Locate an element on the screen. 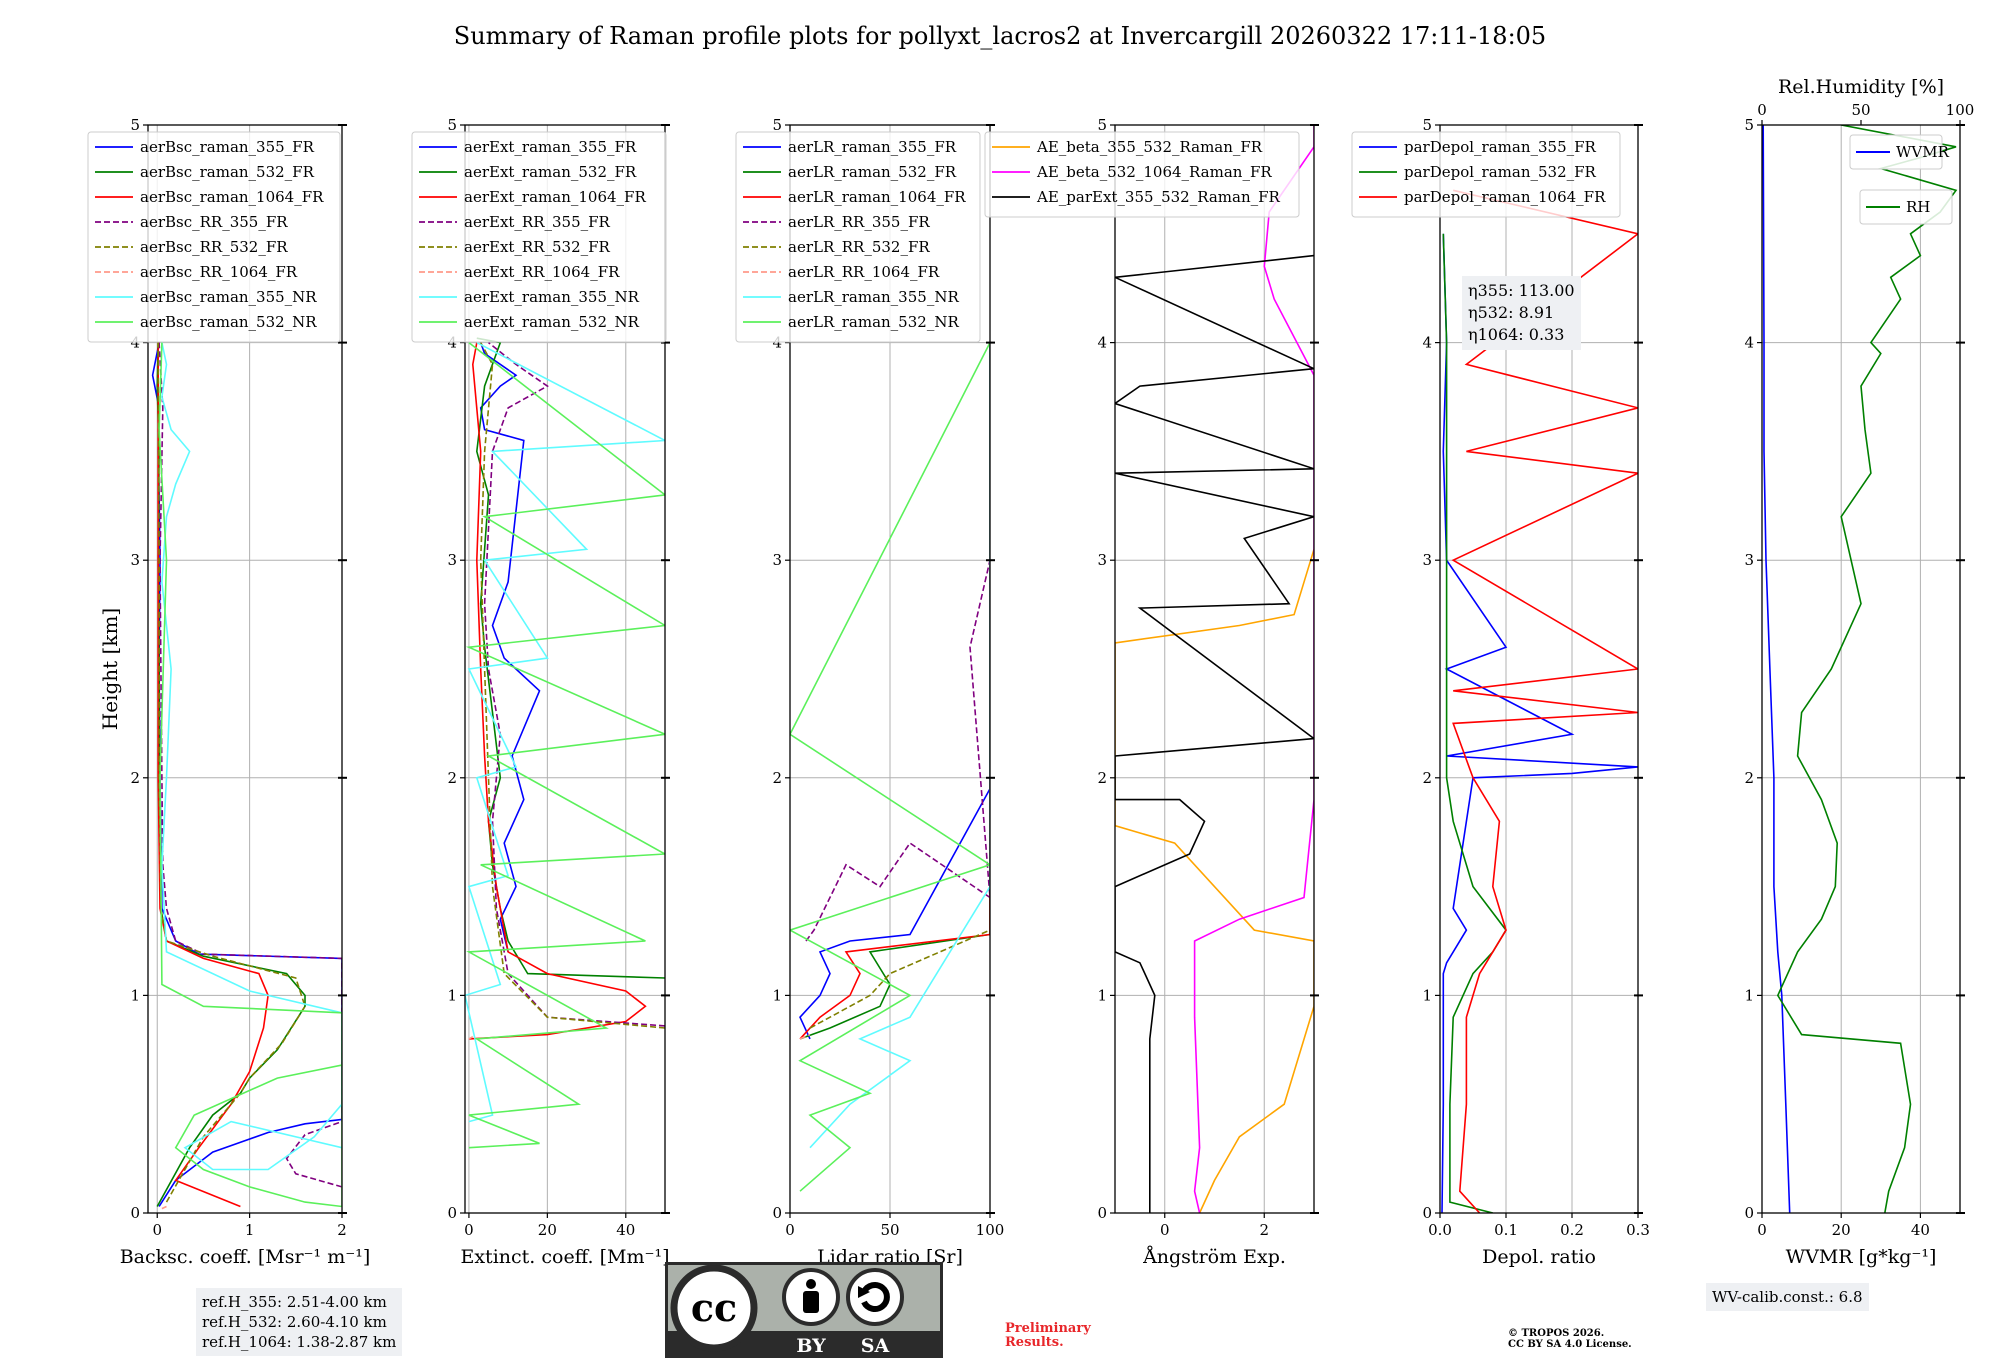 The image size is (2000, 1360). x-axis-label: Ångström Exp. is located at coordinates (1214, 1257).